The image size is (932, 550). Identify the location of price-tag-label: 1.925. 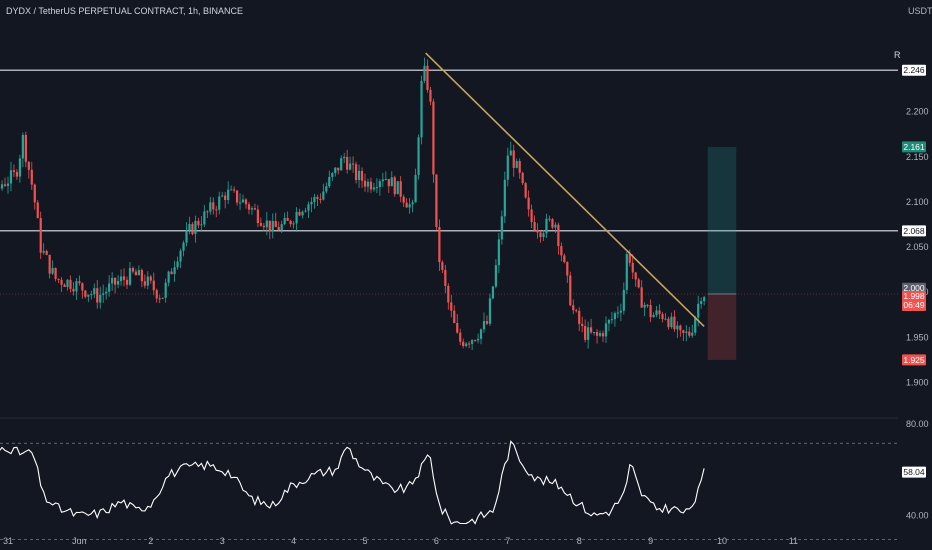
(914, 360).